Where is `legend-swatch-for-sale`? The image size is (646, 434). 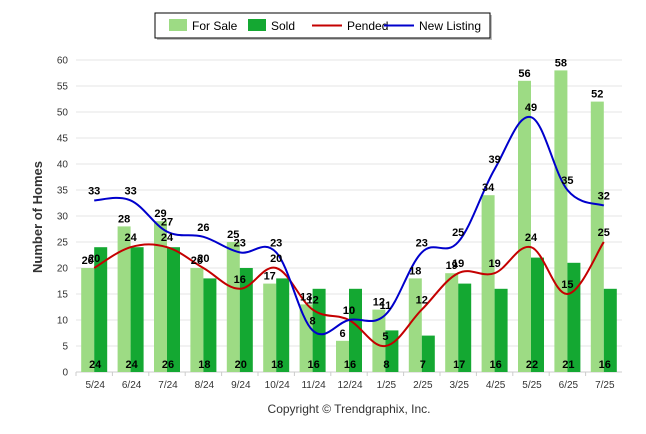
legend-swatch-for-sale is located at coordinates (178, 25).